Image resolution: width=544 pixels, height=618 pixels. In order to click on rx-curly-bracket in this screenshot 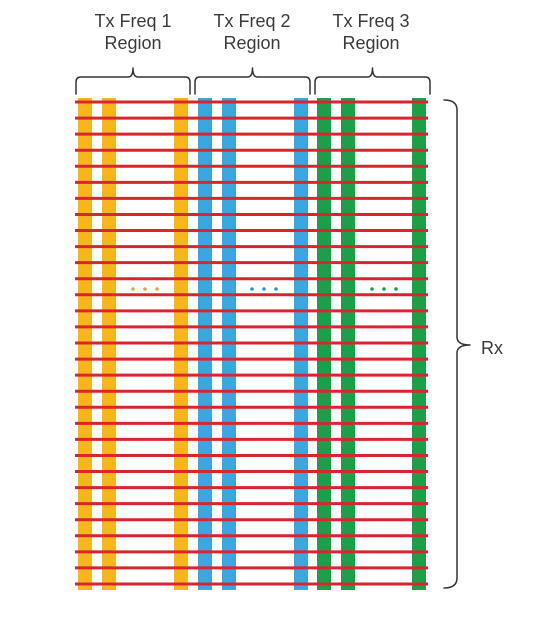, I will do `click(457, 344)`.